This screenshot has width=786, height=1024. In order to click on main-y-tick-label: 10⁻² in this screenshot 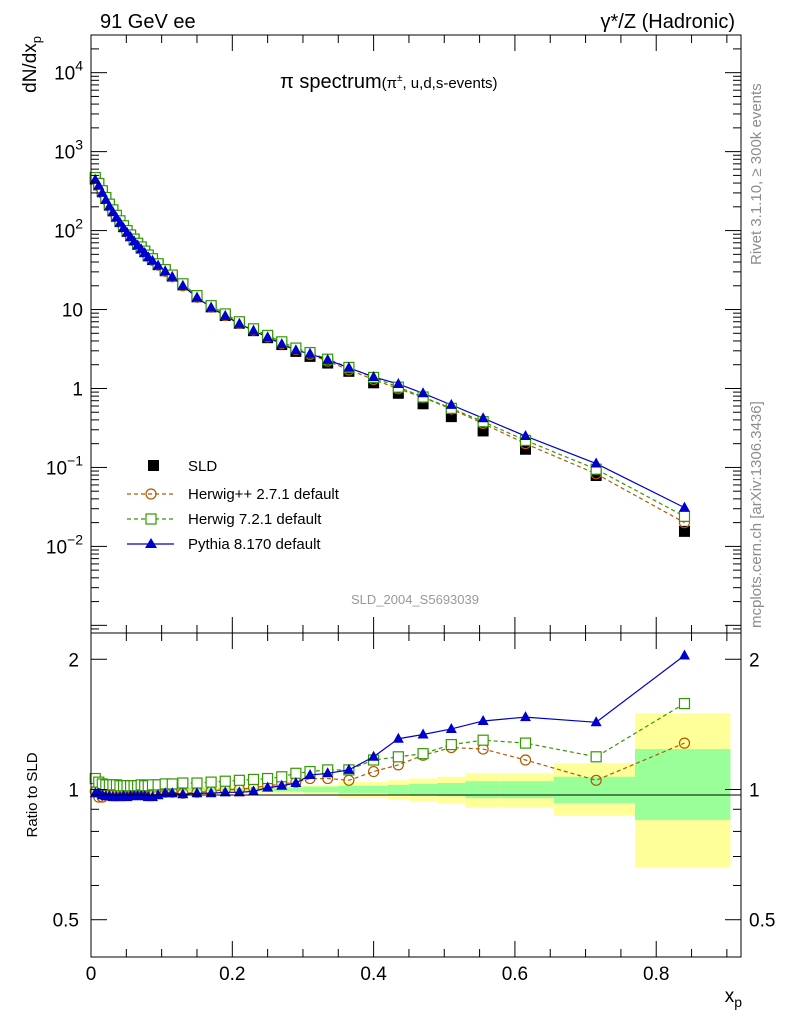, I will do `click(64, 544)`.